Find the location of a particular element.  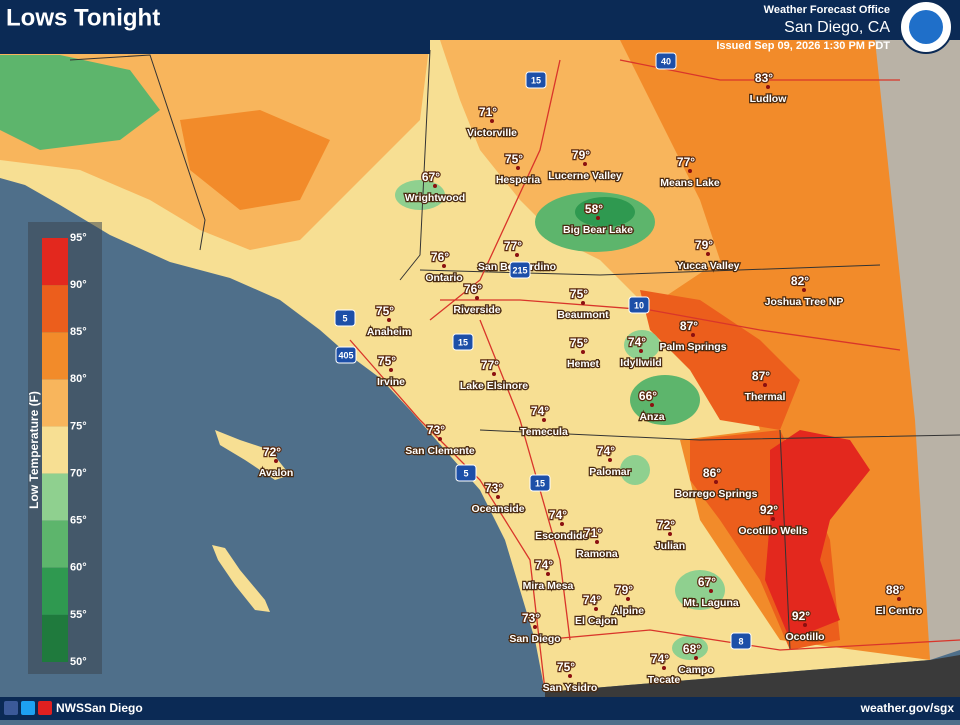

facebook-icon is located at coordinates (11, 708).